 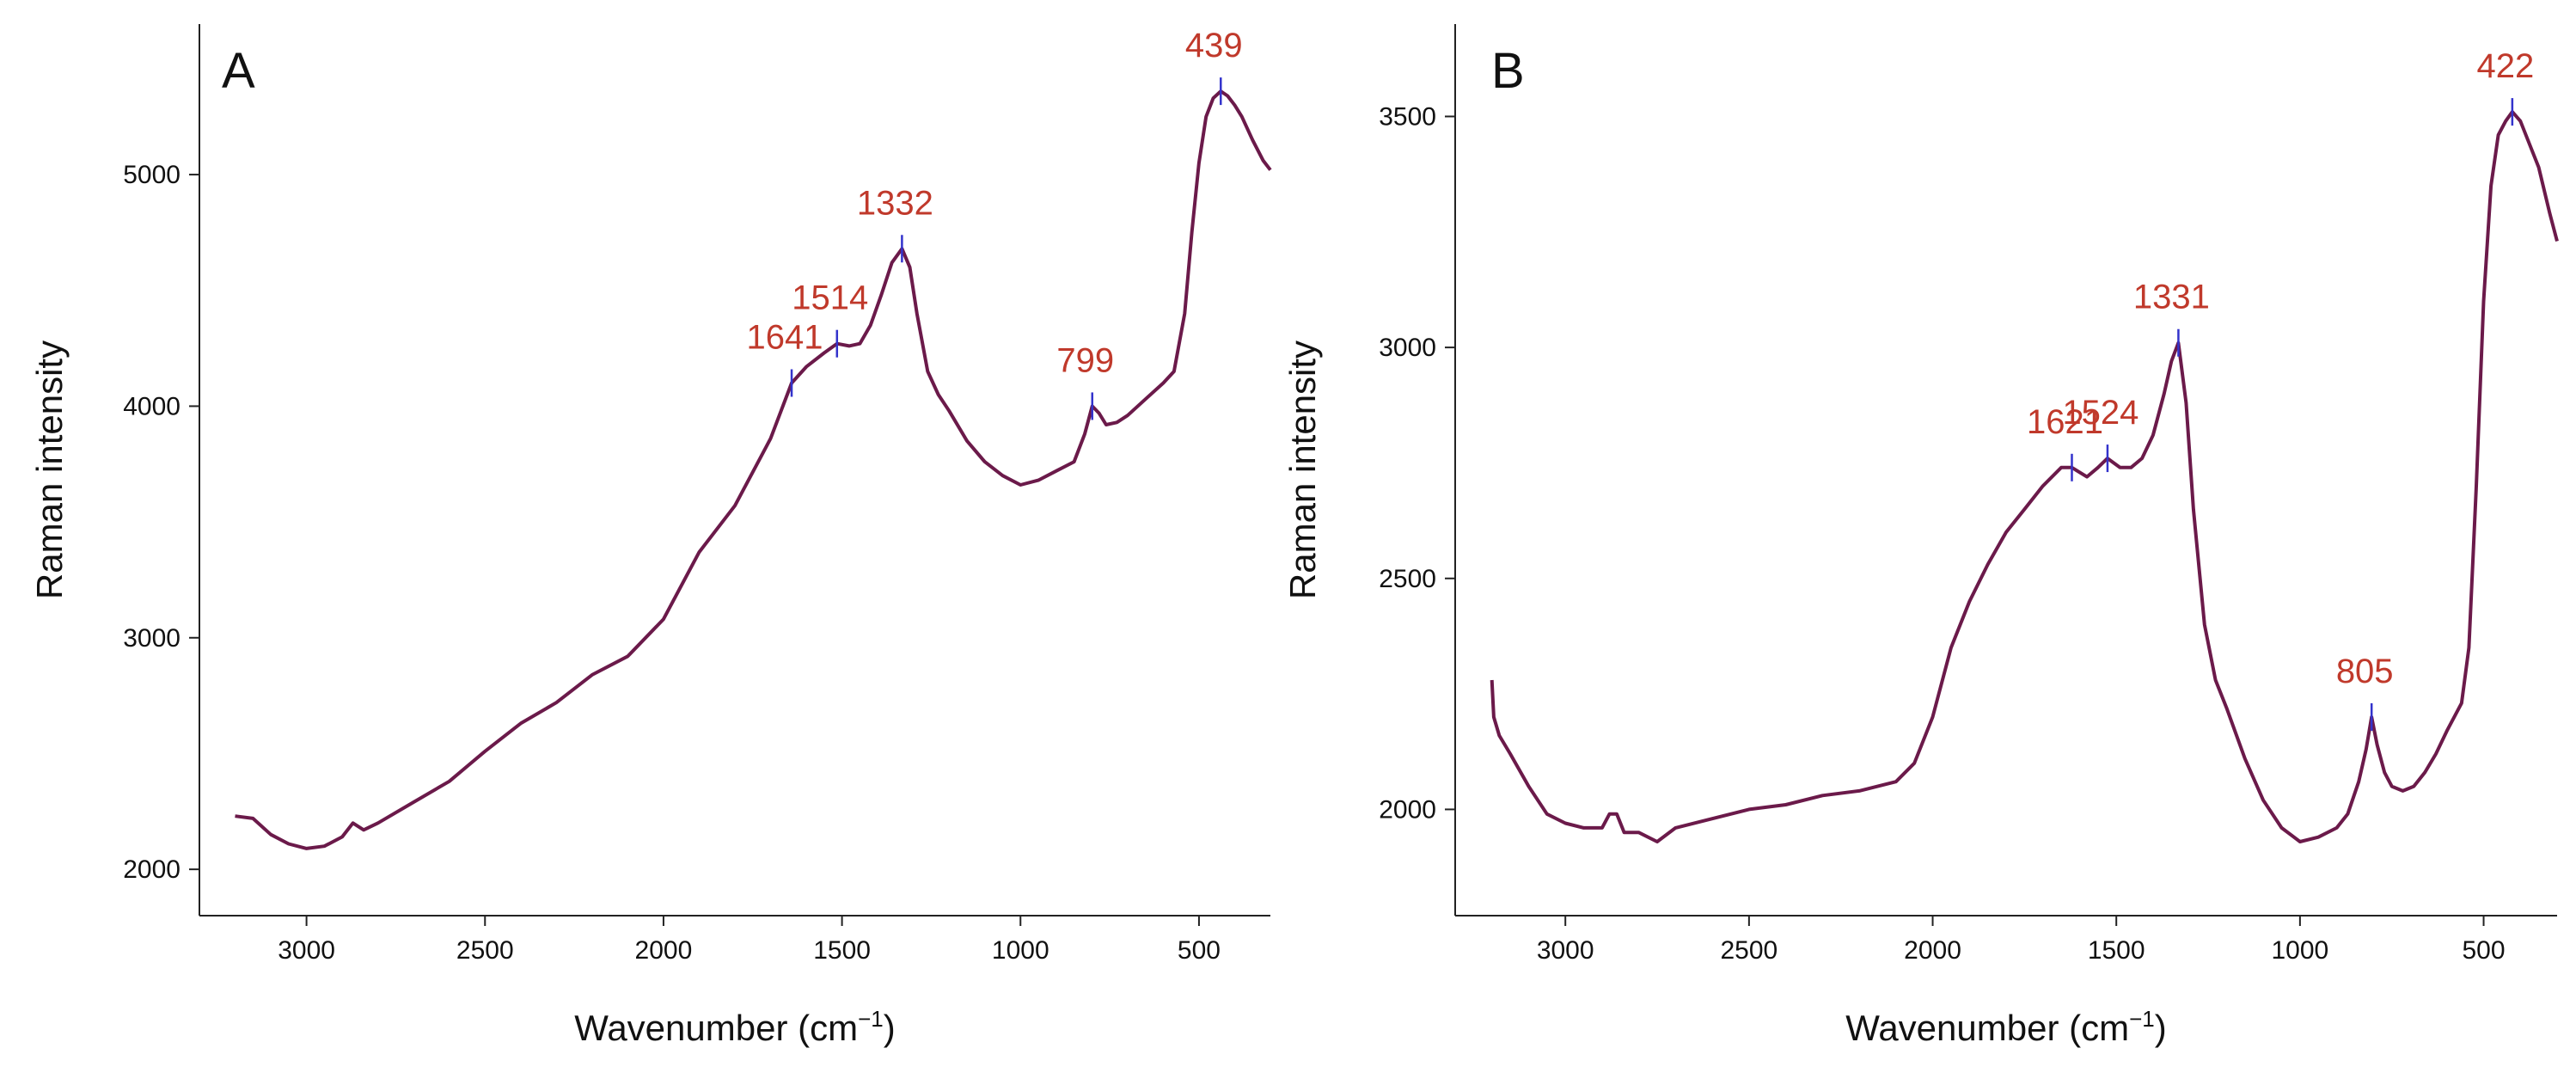 I want to click on peak-label: 439, so click(x=1214, y=45).